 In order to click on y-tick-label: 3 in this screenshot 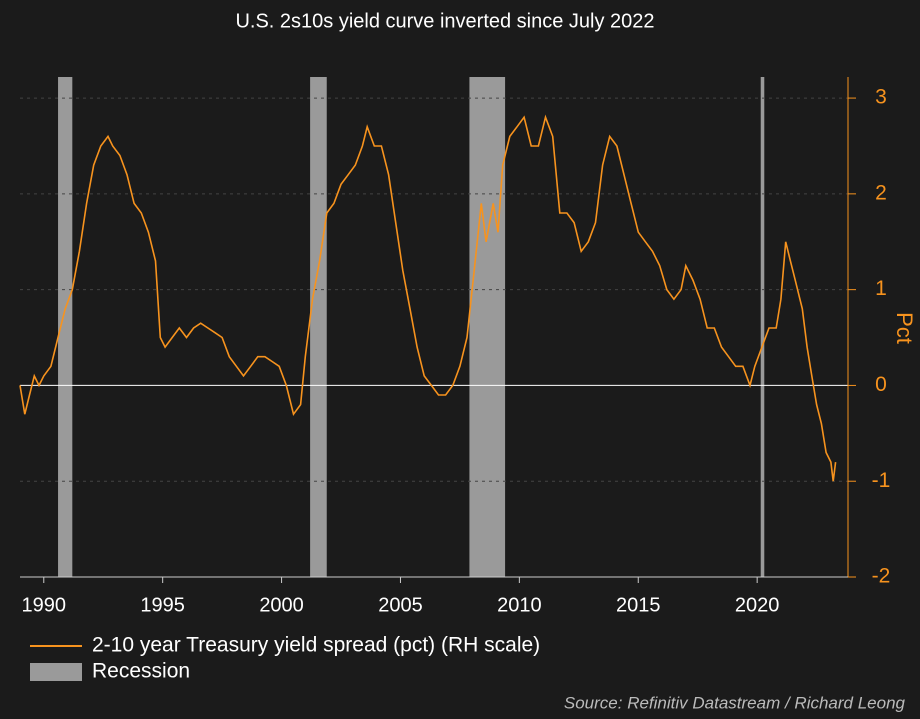, I will do `click(881, 97)`.